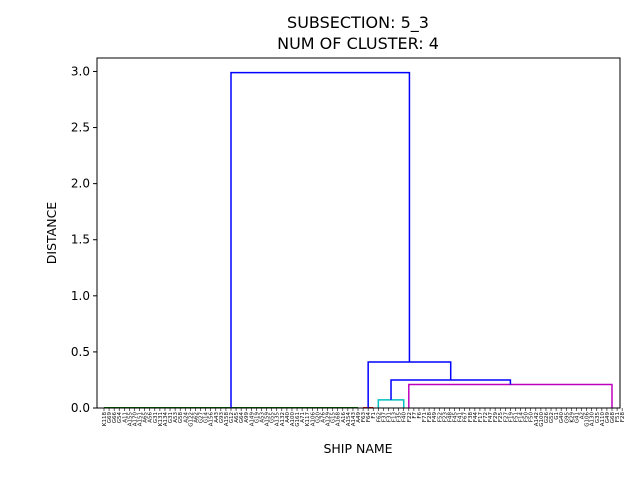  I want to click on leaf-label: F52, so click(440, 417).